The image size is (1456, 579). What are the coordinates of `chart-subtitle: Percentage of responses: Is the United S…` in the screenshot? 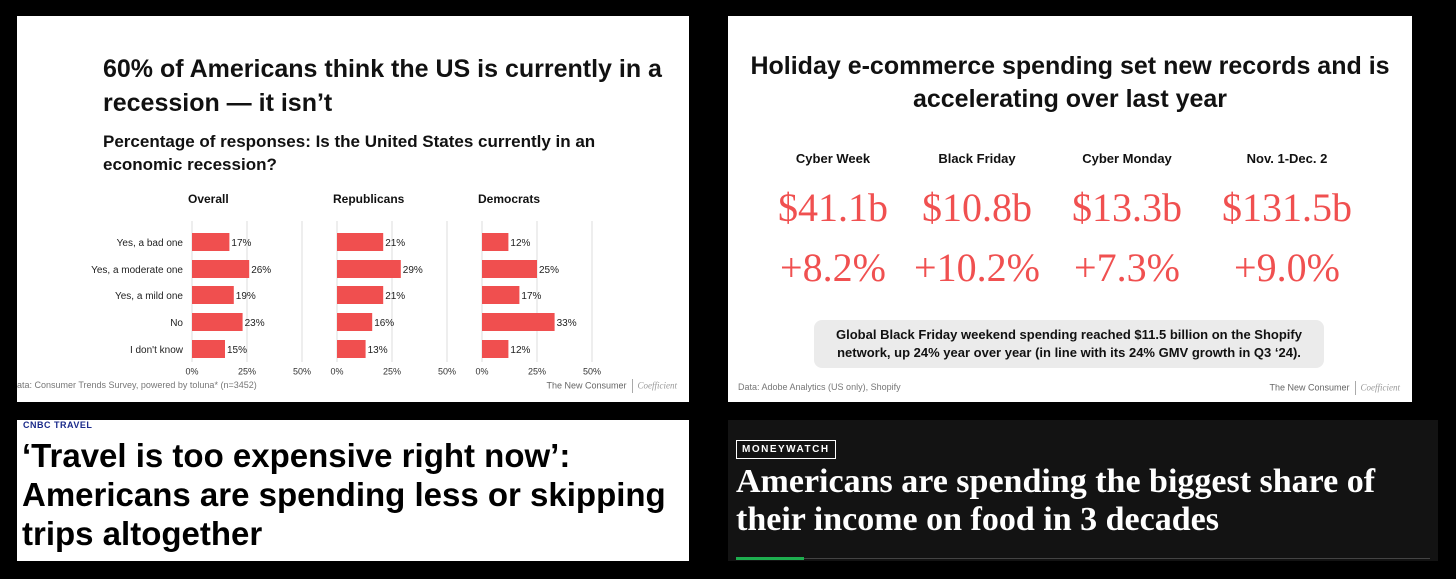 It's located at (349, 153).